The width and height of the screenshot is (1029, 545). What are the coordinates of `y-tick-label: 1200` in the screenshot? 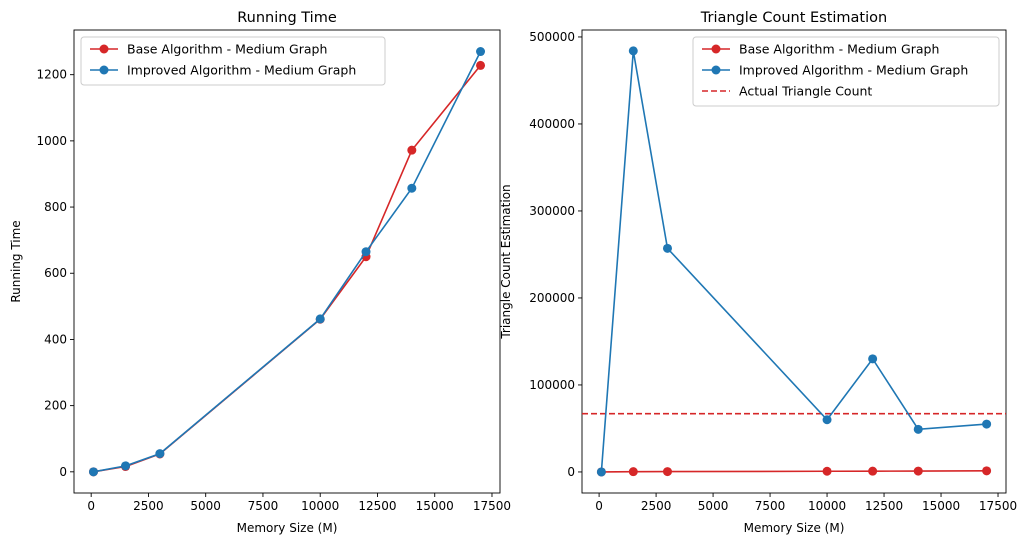 It's located at (51, 75).